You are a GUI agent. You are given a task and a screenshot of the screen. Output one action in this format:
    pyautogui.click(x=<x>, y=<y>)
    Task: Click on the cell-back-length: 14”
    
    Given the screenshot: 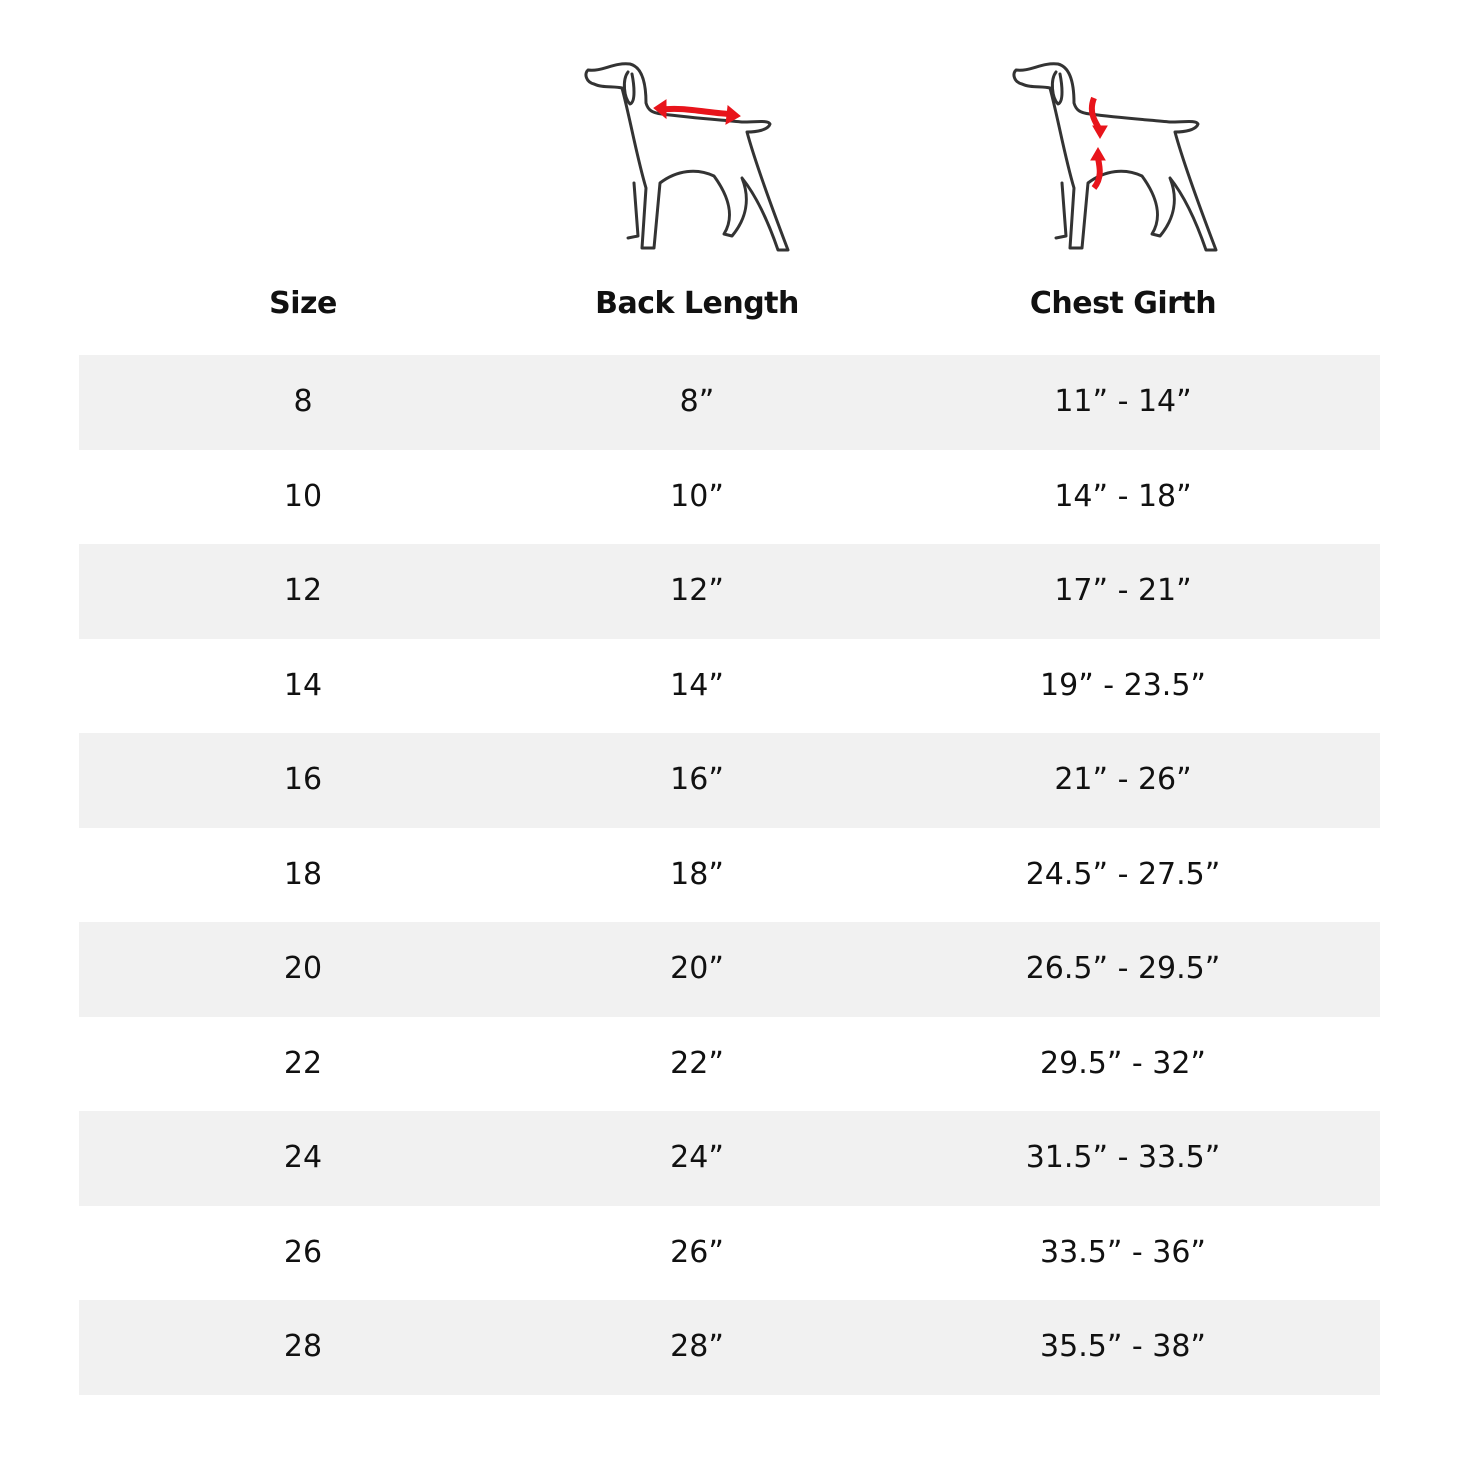 What is the action you would take?
    pyautogui.click(x=697, y=685)
    